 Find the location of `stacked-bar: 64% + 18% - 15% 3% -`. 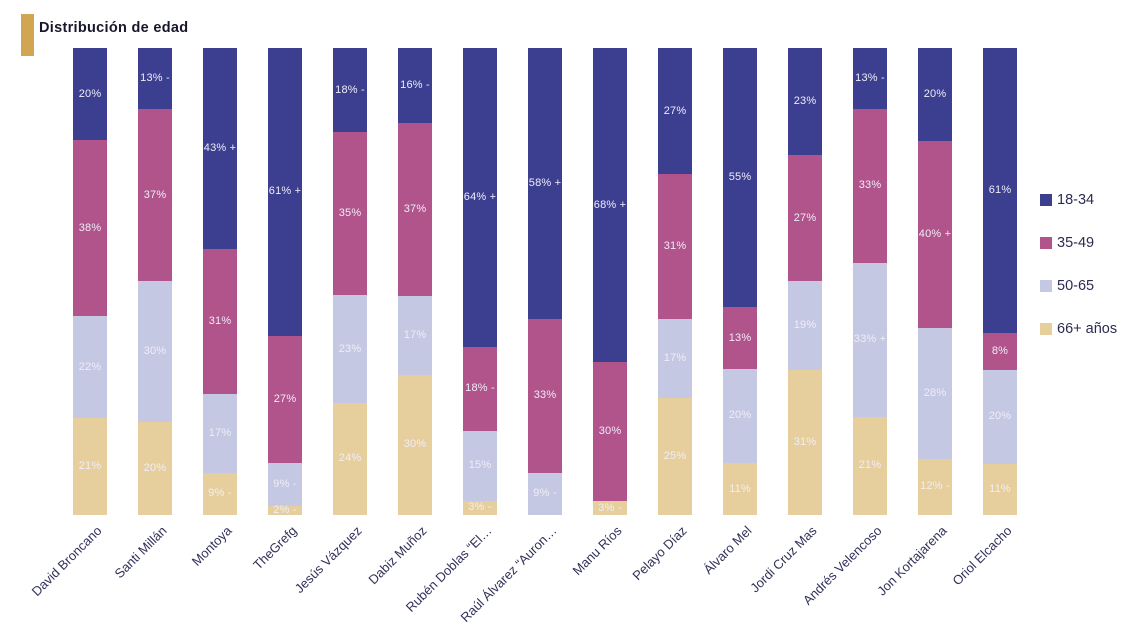

stacked-bar: 64% + 18% - 15% 3% - is located at coordinates (480, 281).